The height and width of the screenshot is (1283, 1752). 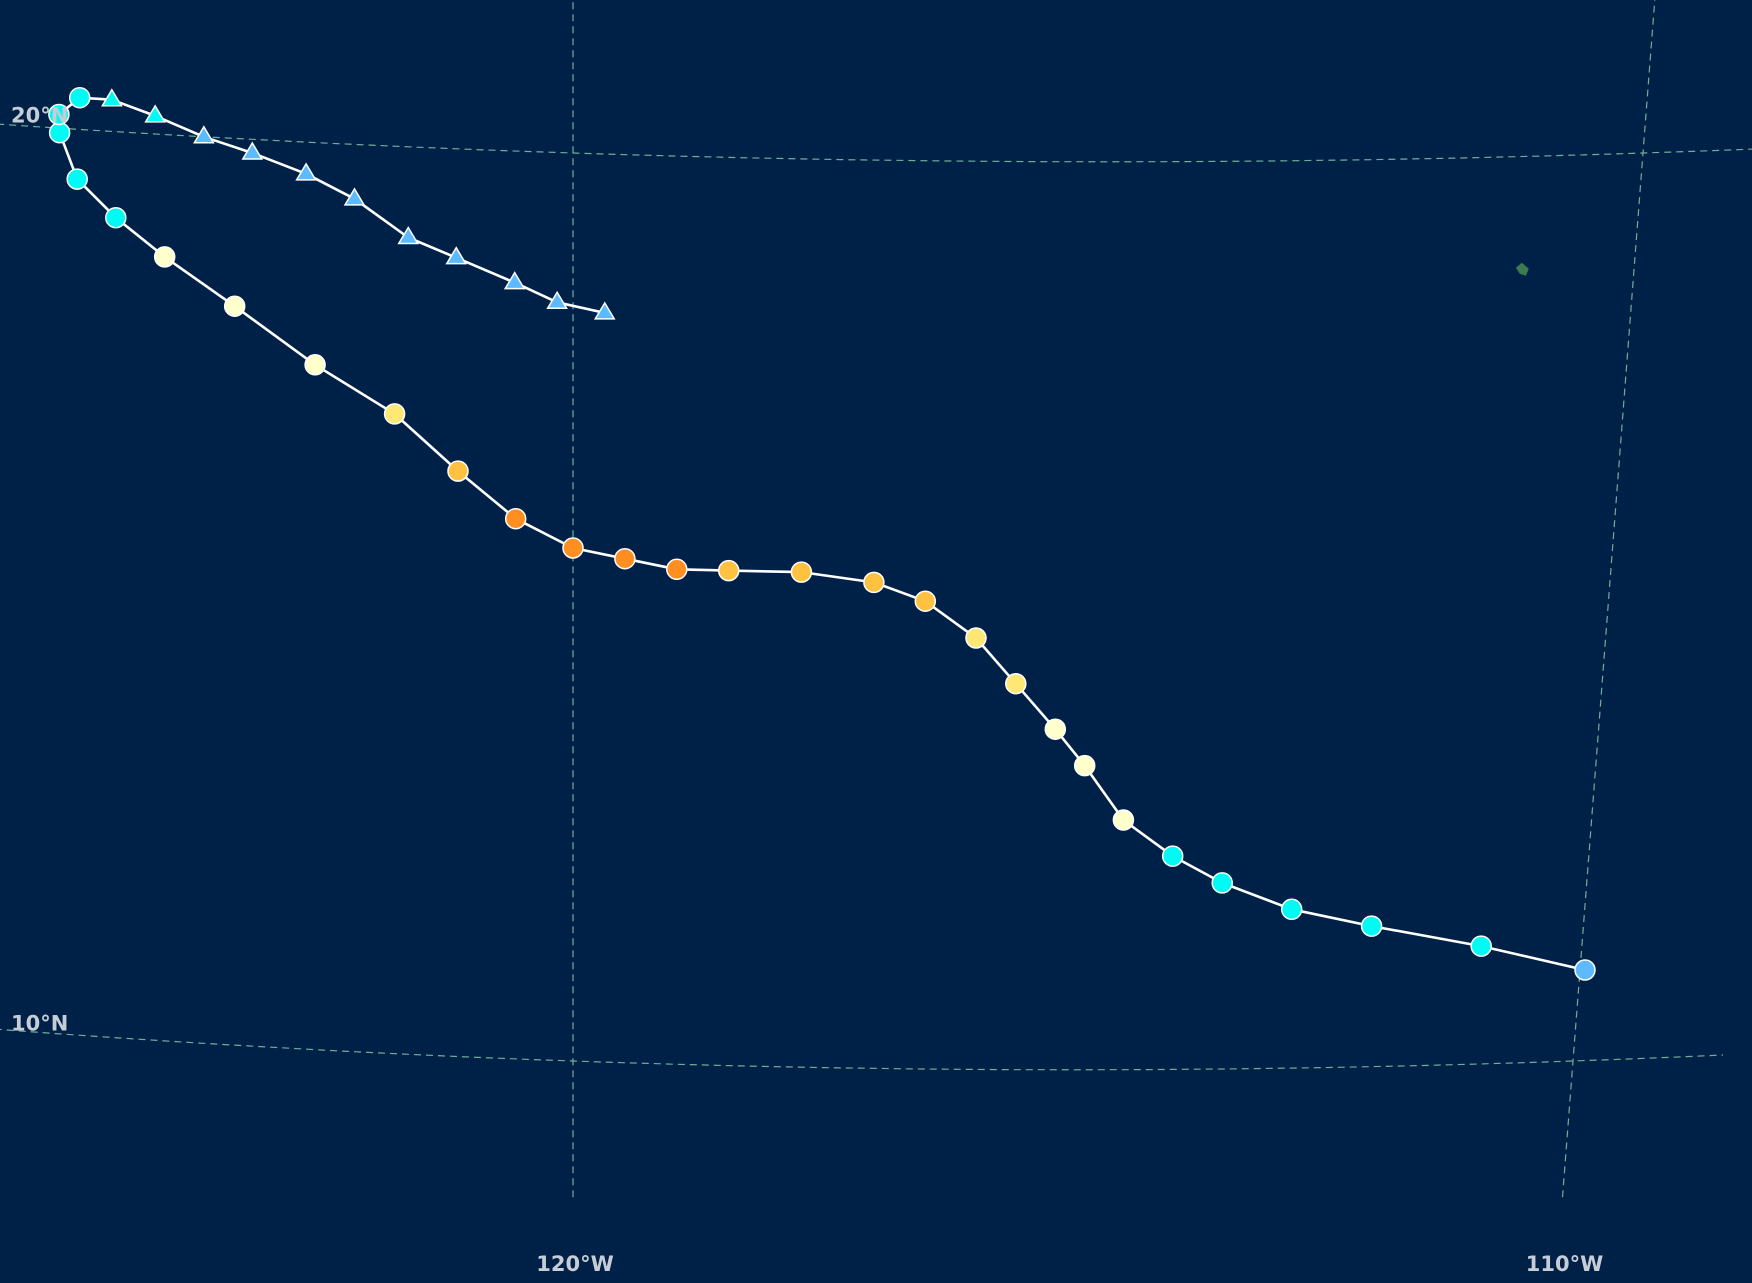 I want to click on parallel-line-10n, so click(x=862, y=1049).